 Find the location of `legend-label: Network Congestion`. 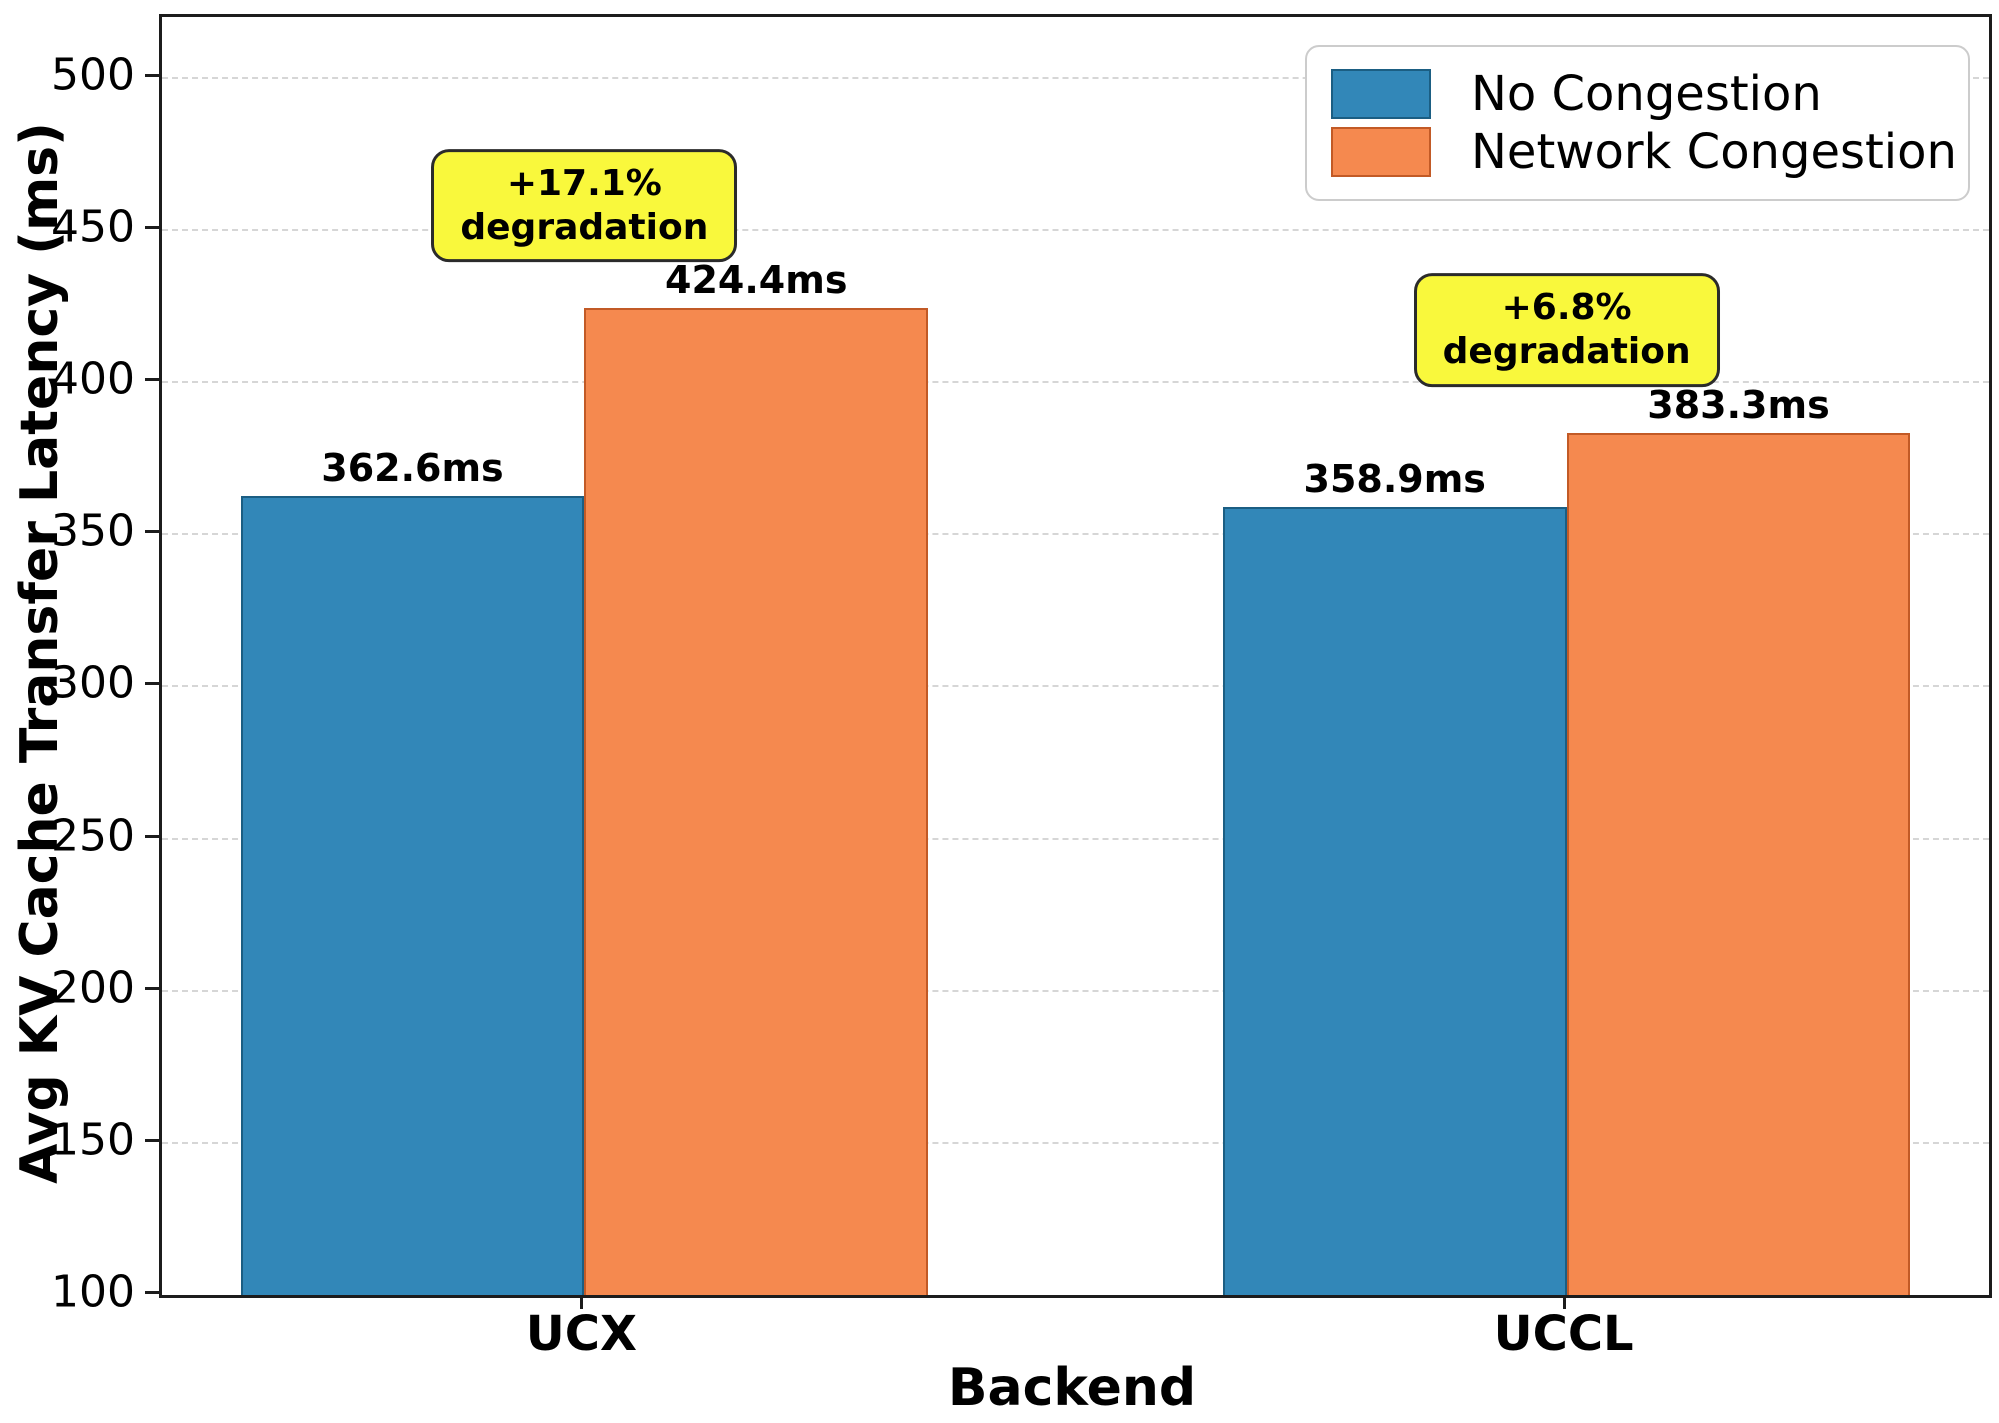

legend-label: Network Congestion is located at coordinates (1714, 152).